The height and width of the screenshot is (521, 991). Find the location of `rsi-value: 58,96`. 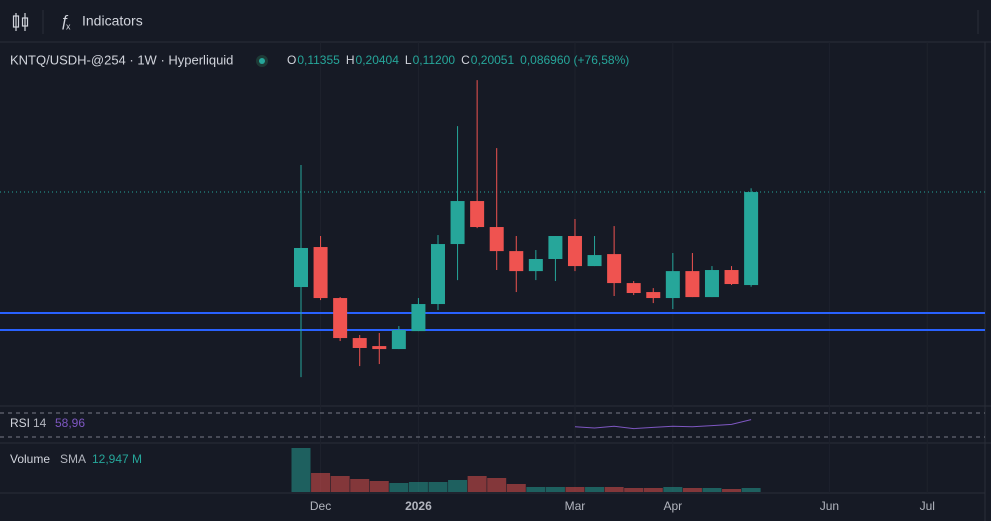

rsi-value: 58,96 is located at coordinates (70, 423).